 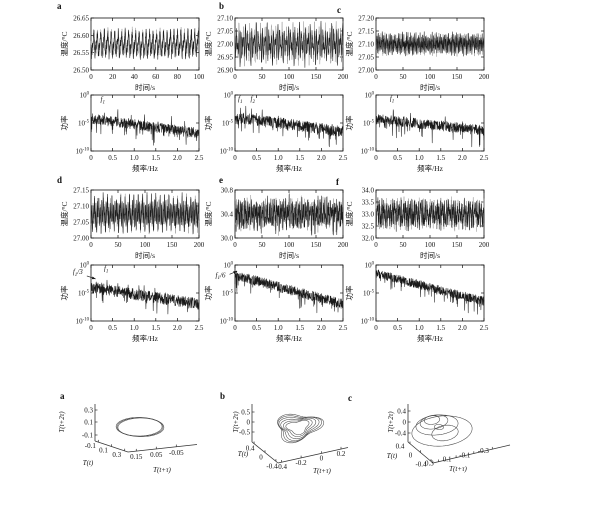 What do you see at coordinates (227, 239) in the screenshot?
I see `svg-text: 30.0` at bounding box center [227, 239].